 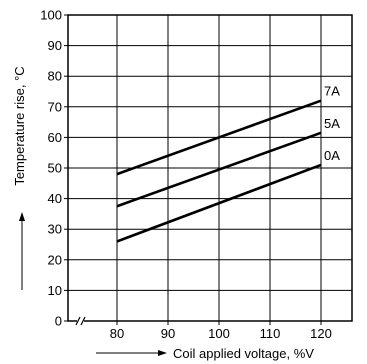 I want to click on y-tick-label: 50, so click(x=55, y=168).